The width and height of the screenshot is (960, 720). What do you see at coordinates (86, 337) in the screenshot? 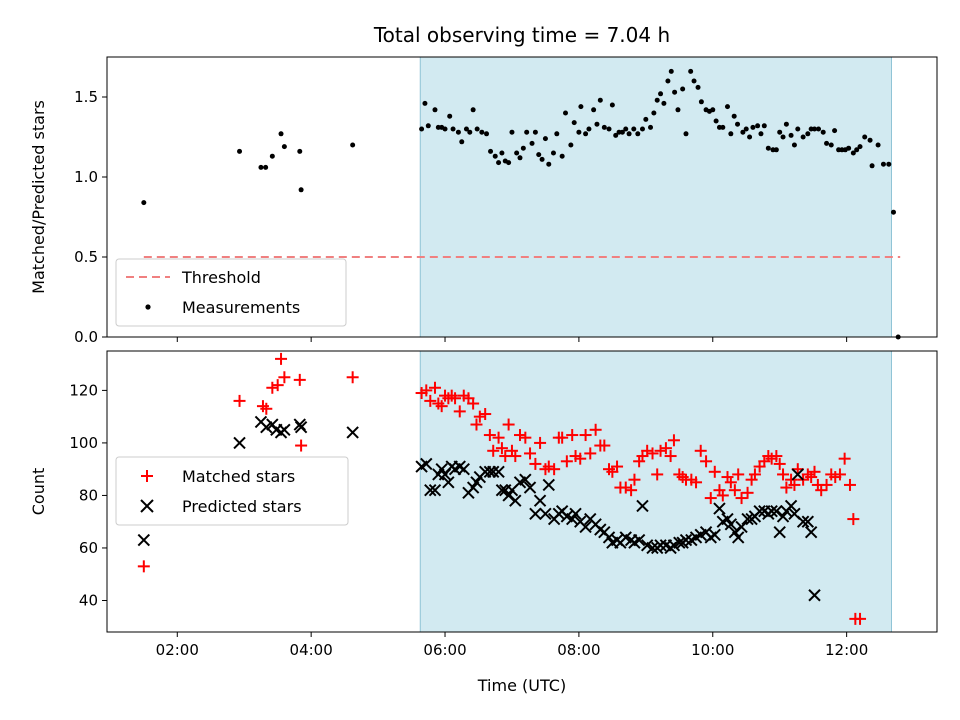
I see `y-tick-label: 0.0` at bounding box center [86, 337].